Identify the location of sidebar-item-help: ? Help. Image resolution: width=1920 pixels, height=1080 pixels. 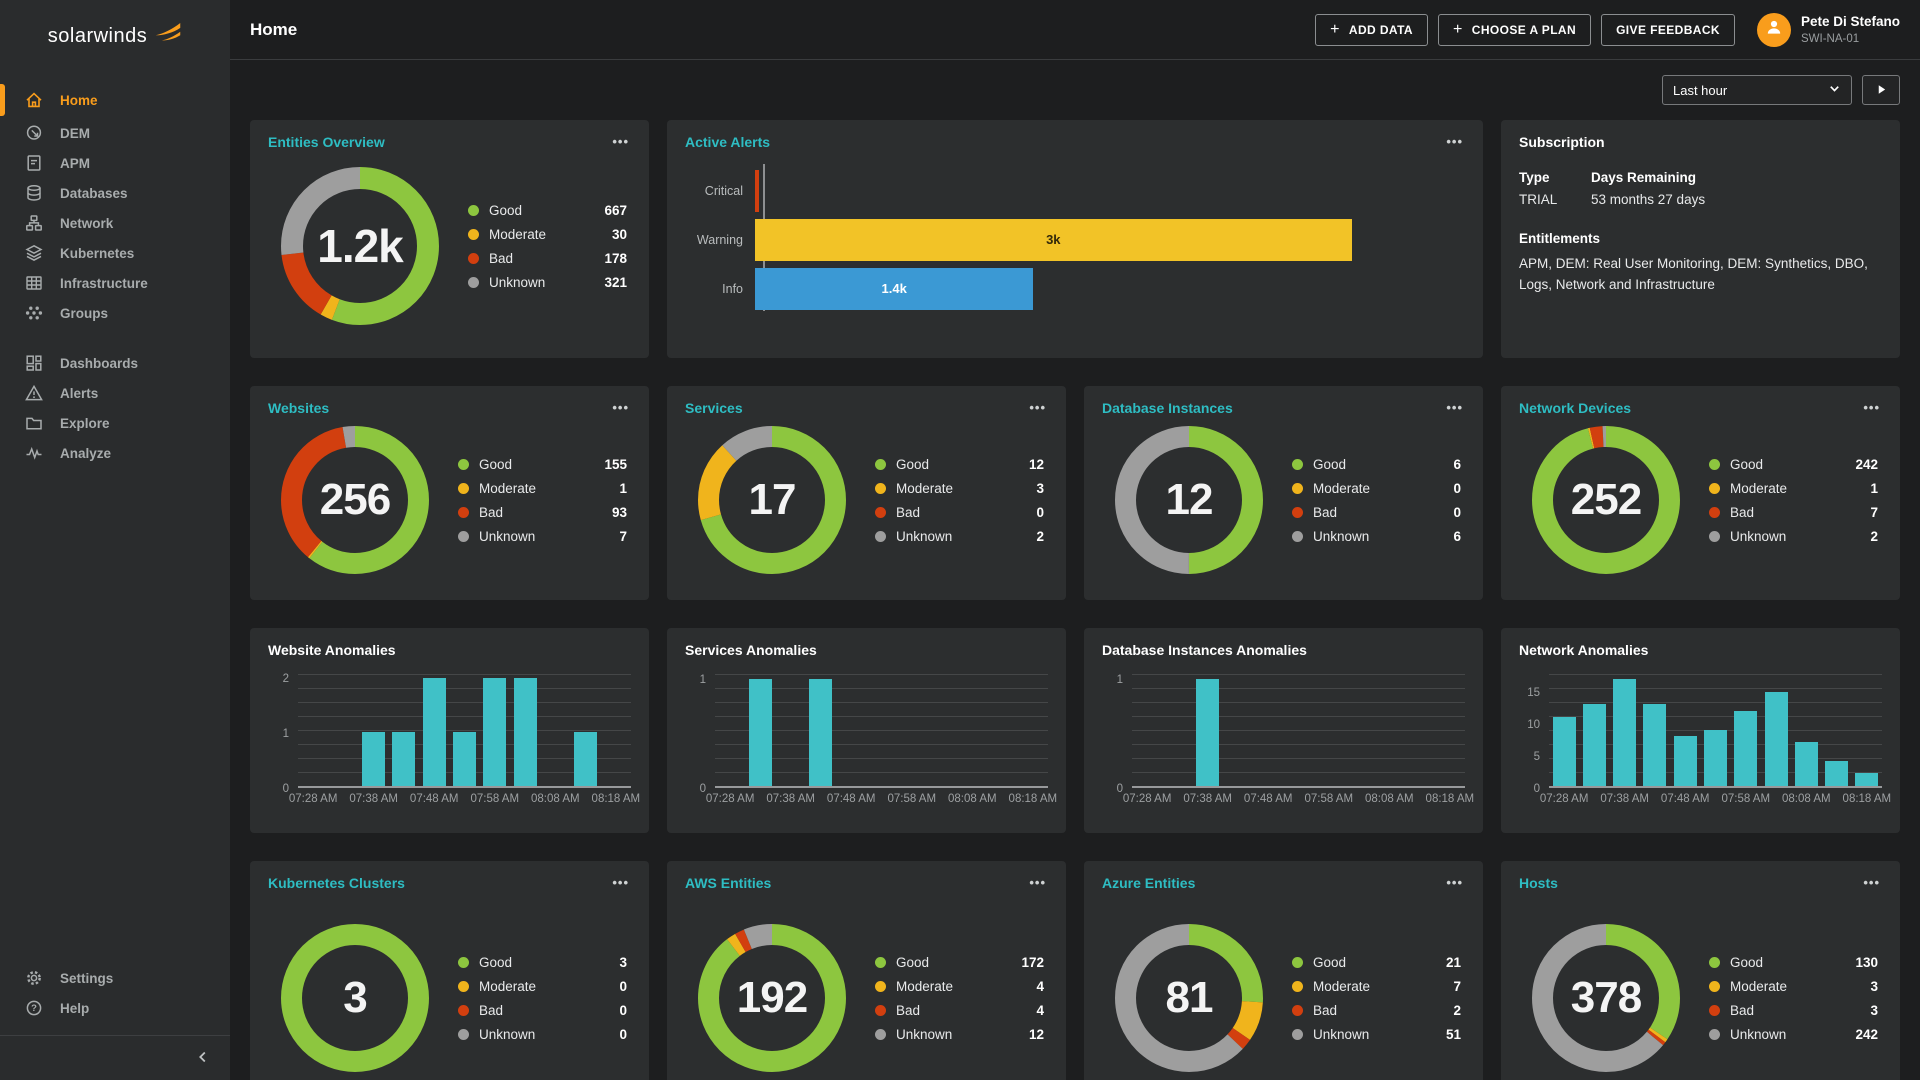
(115, 1008).